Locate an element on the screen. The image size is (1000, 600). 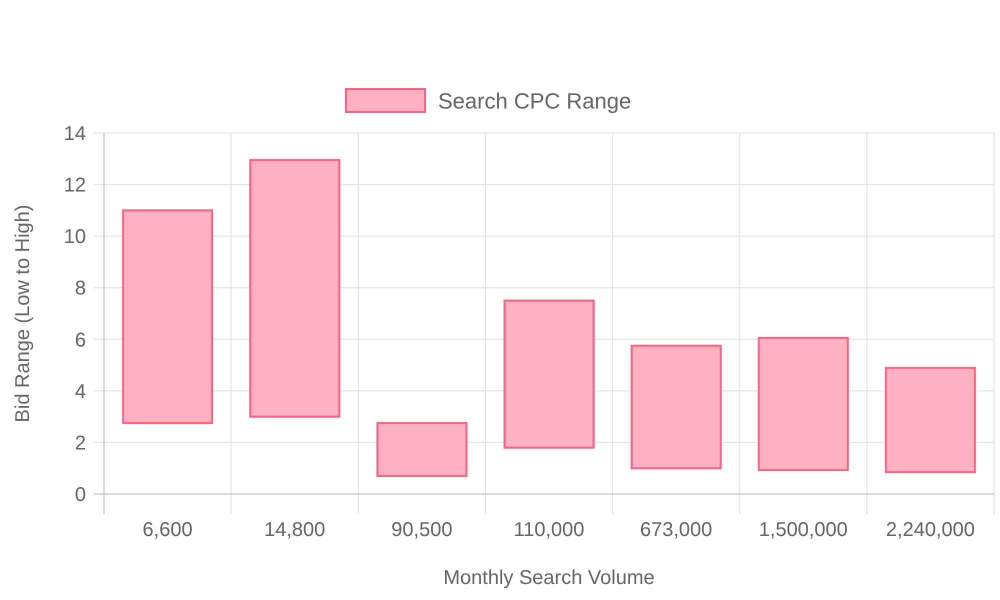
x-tick-label: 2,240,000 is located at coordinates (930, 530).